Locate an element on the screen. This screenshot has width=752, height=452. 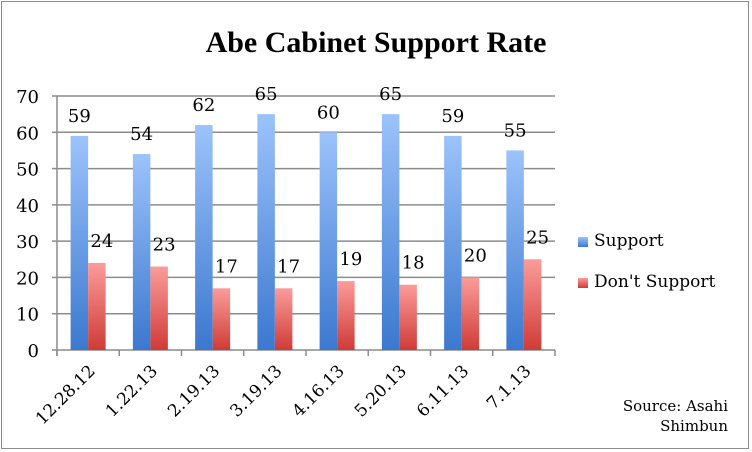
source-note: Source: Asahi Shimbun is located at coordinates (658, 416).